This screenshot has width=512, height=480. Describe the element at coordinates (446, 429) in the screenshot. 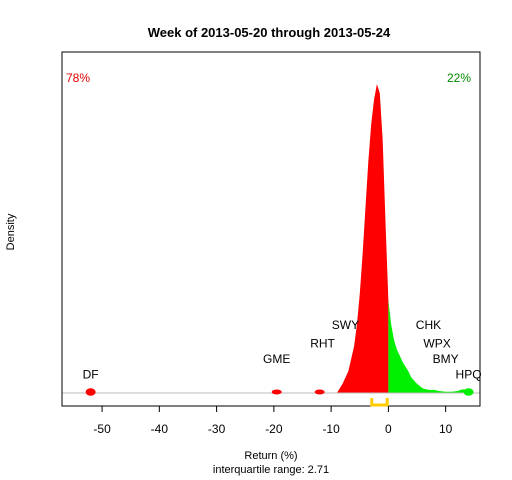

I see `x-tick-label: 10` at that location.